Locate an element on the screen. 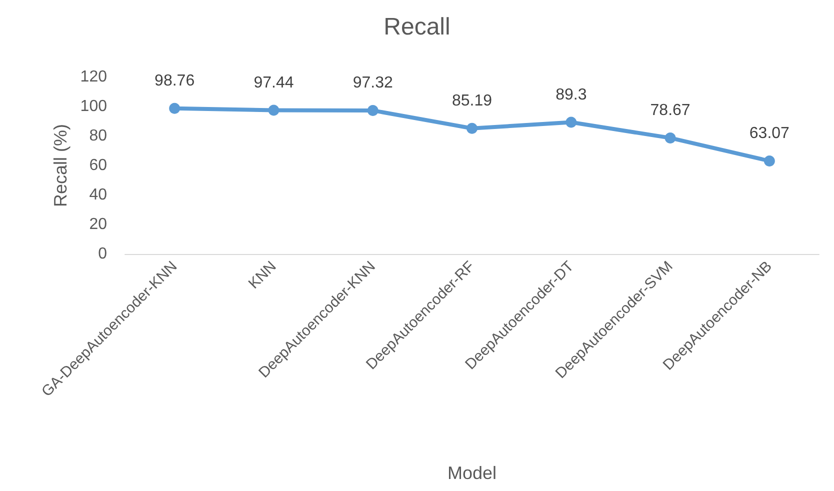 This screenshot has height=491, width=834. data-label: 89.3 is located at coordinates (571, 95).